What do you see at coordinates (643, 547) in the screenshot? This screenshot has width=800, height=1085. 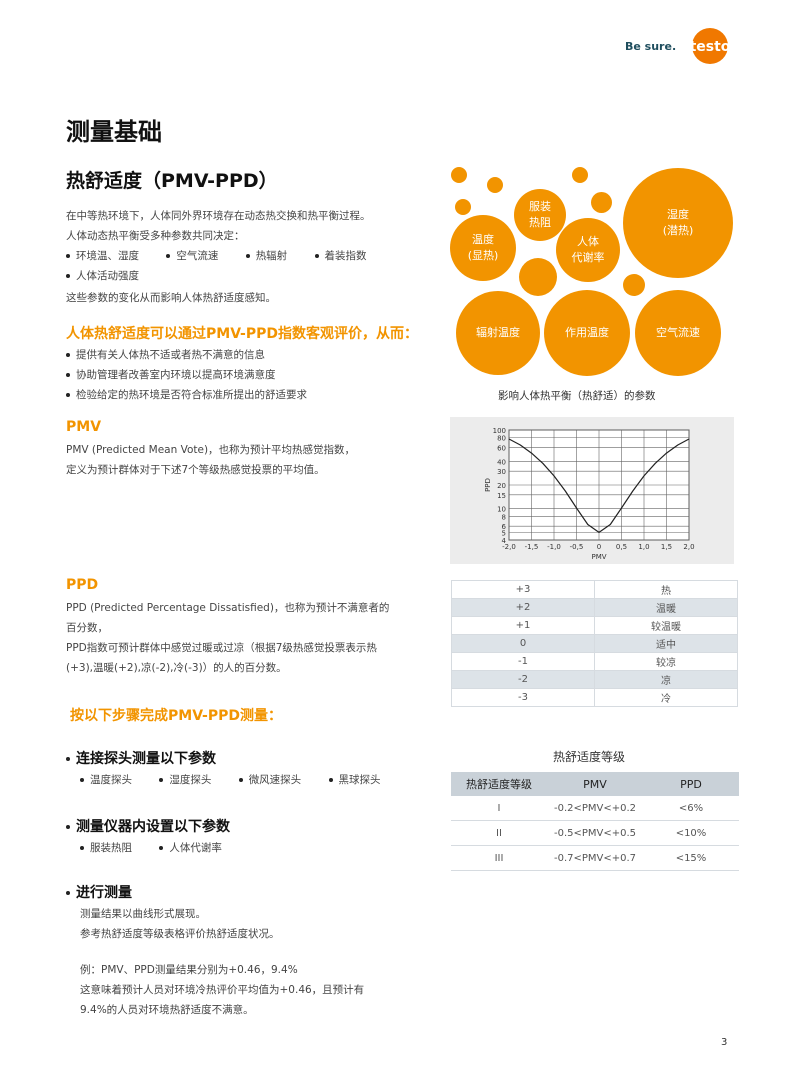 I see `x-tick-label: 1,0` at bounding box center [643, 547].